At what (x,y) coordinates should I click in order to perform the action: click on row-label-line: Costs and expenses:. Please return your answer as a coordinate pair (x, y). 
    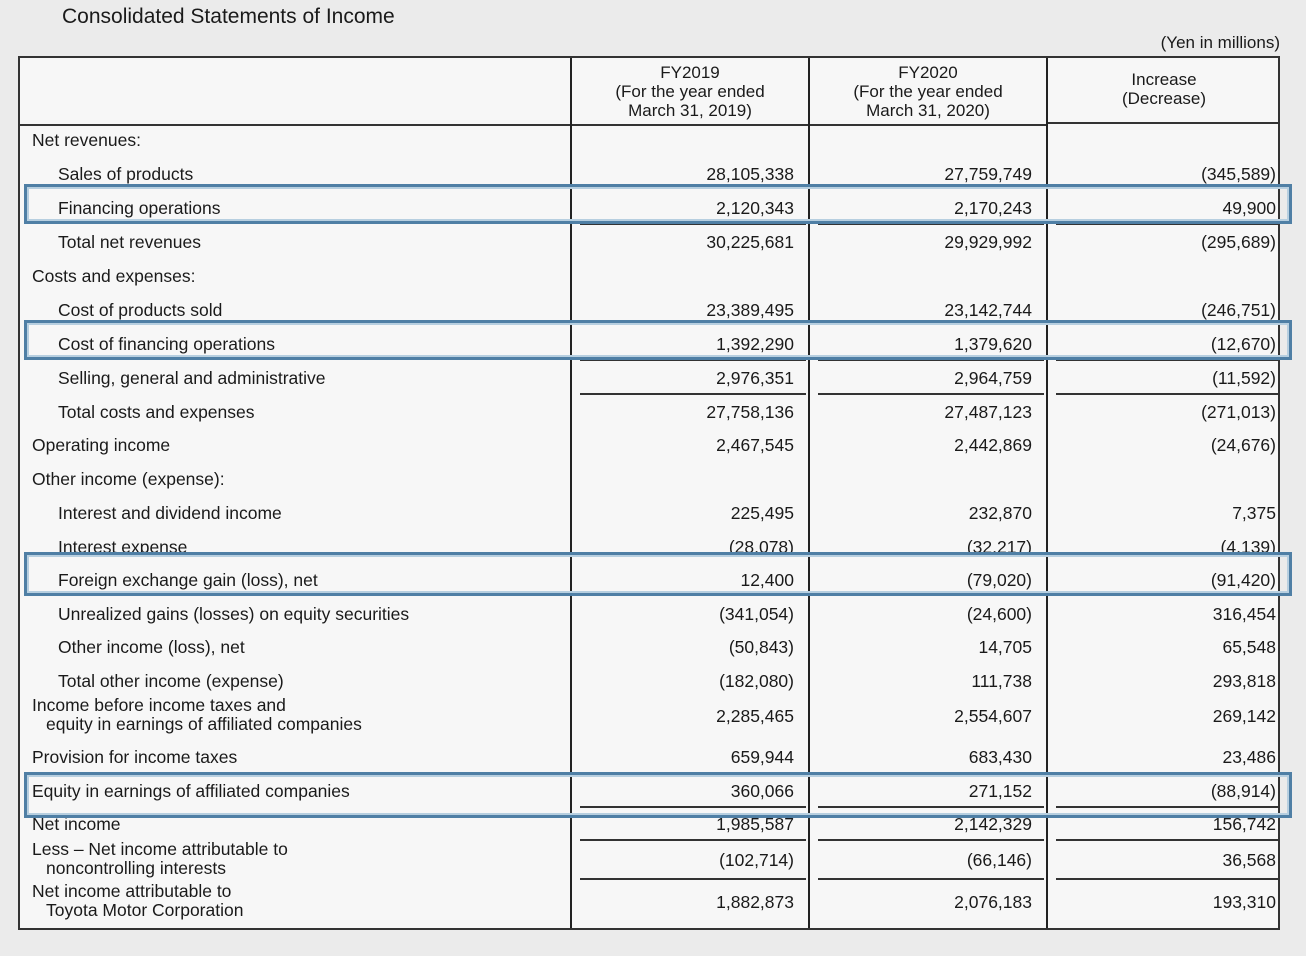
    Looking at the image, I should click on (114, 276).